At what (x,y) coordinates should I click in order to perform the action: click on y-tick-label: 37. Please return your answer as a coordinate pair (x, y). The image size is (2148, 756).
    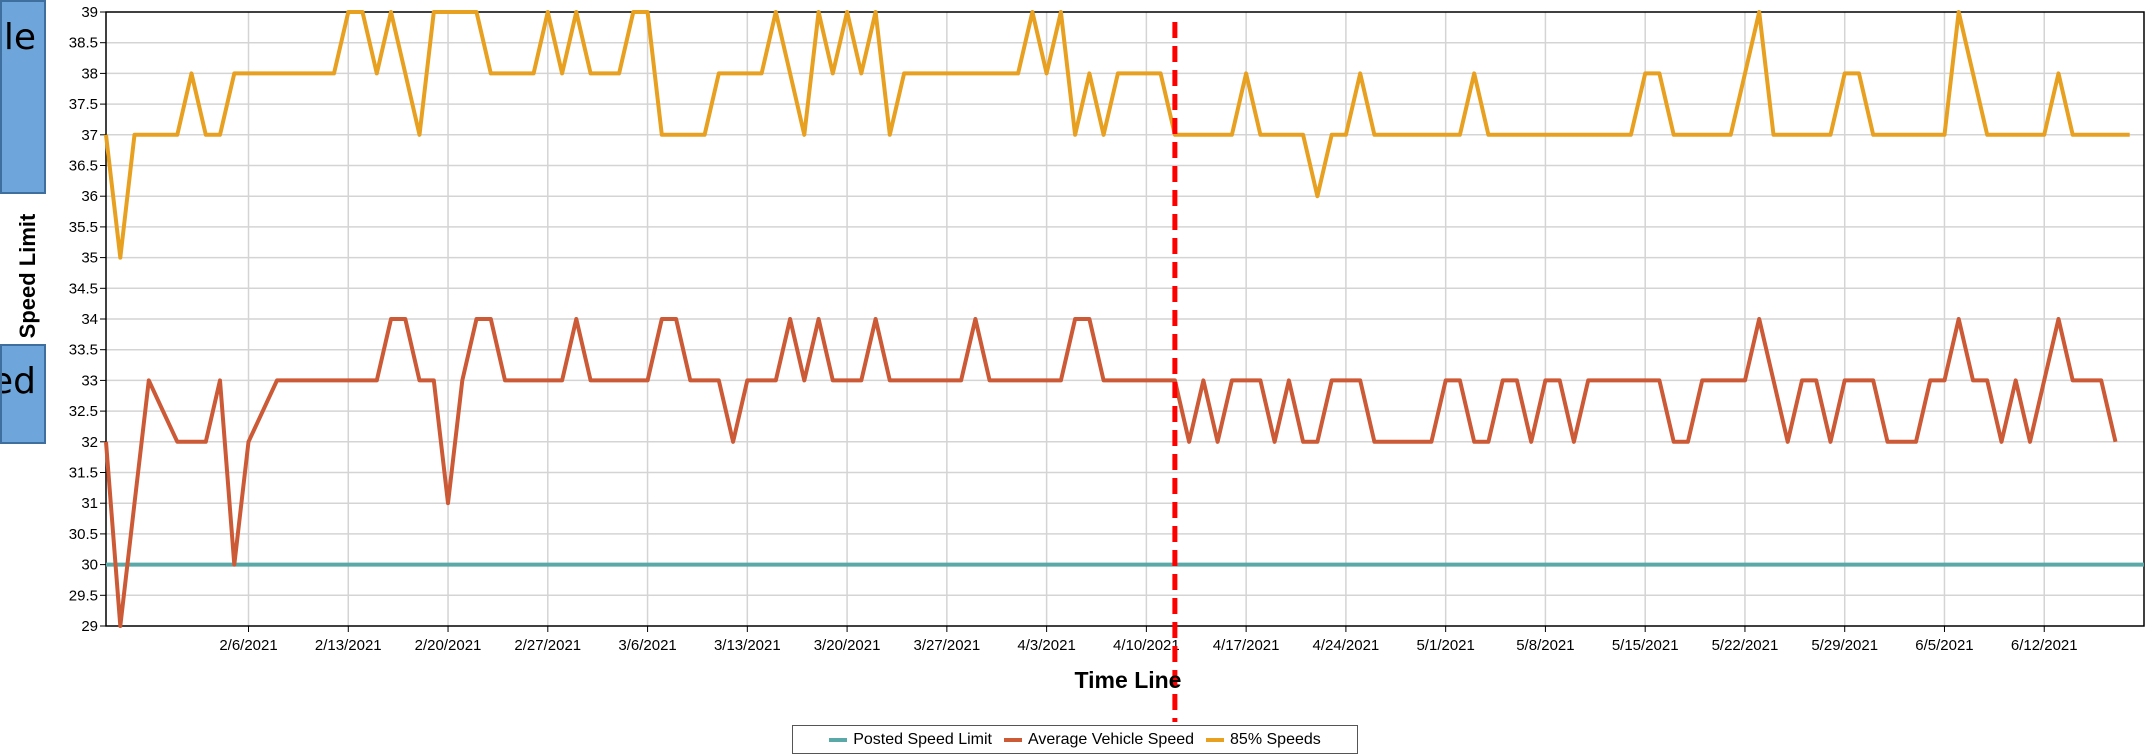
    Looking at the image, I should click on (89, 135).